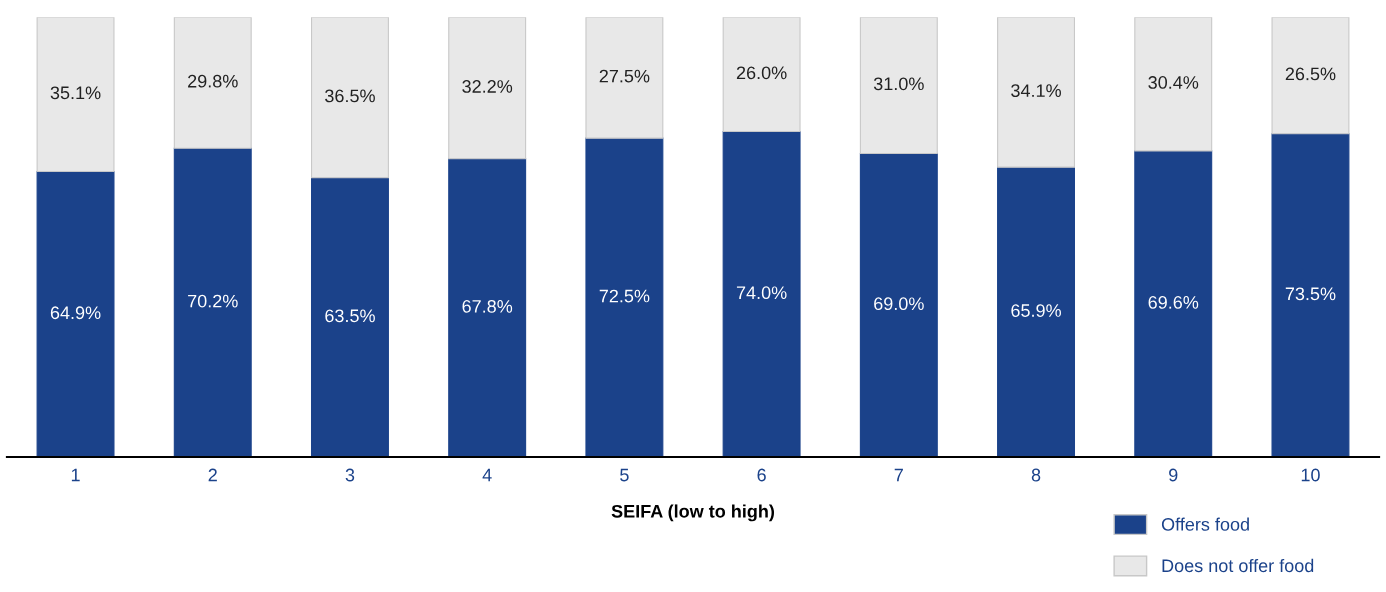  I want to click on x-tick-label: 6, so click(761, 475).